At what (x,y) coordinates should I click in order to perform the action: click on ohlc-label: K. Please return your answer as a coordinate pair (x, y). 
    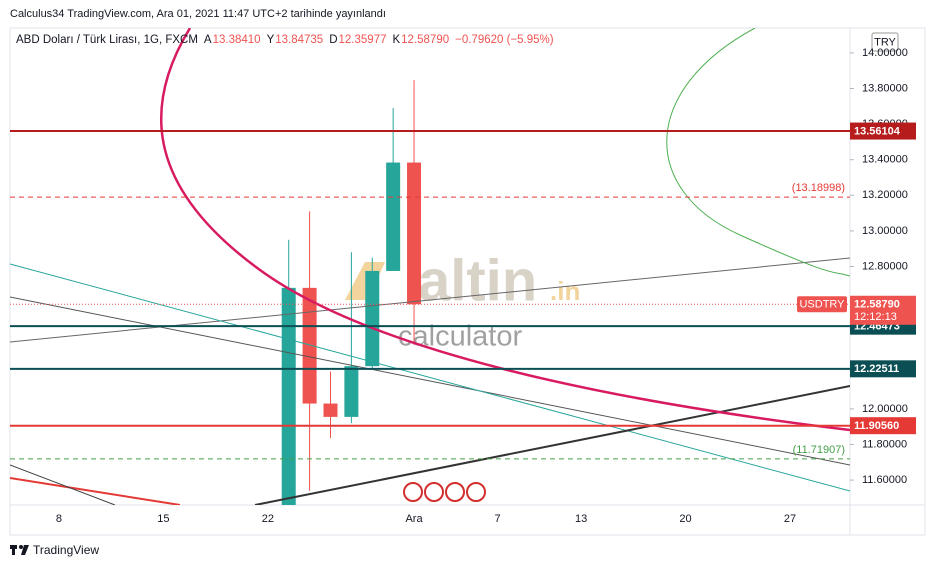
    Looking at the image, I should click on (396, 40).